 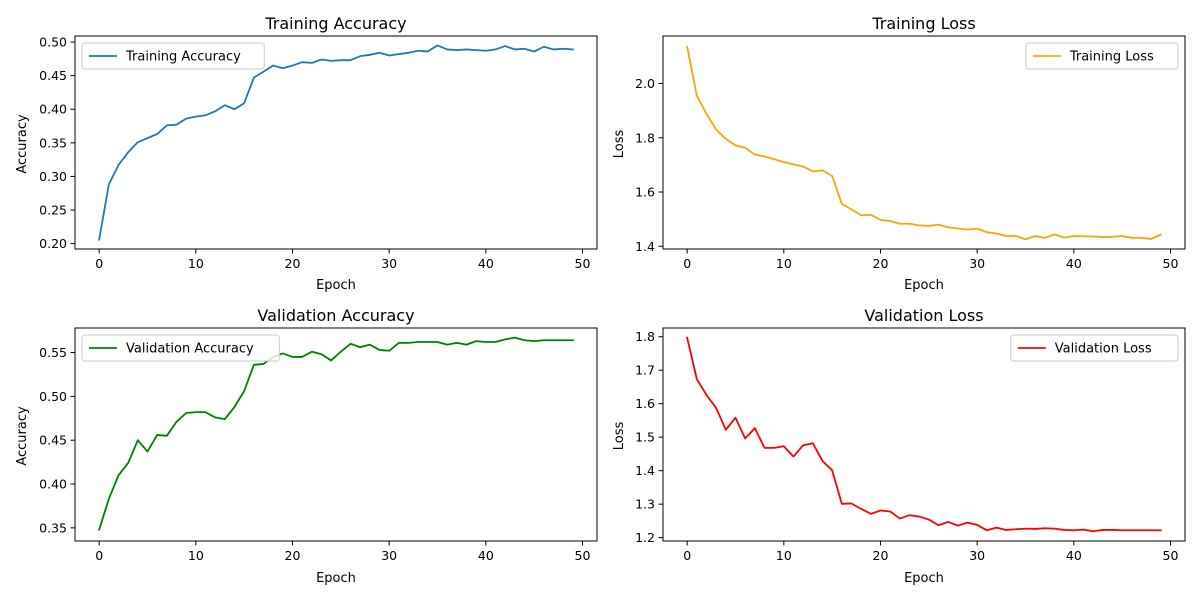 What do you see at coordinates (645, 437) in the screenshot?
I see `y-tick-label: 1.5` at bounding box center [645, 437].